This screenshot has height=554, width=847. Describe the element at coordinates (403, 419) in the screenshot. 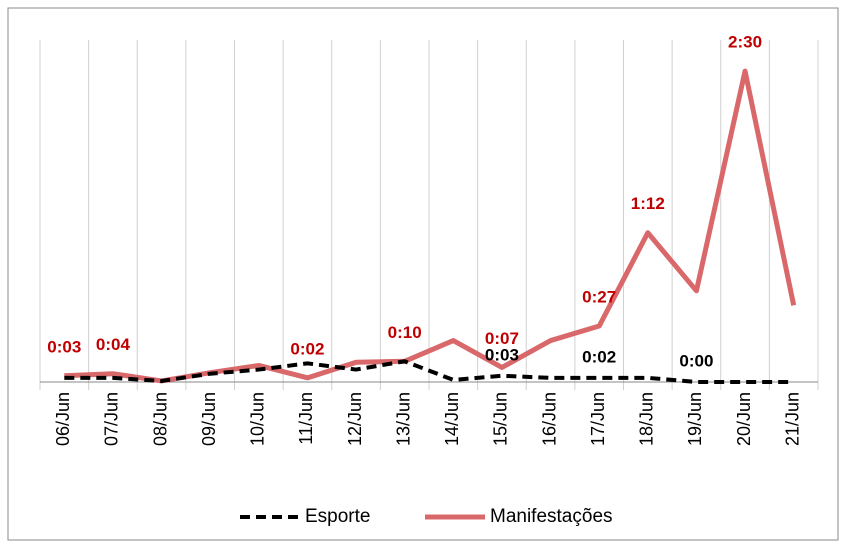

I see `x-tick-label: 13/Jun` at that location.